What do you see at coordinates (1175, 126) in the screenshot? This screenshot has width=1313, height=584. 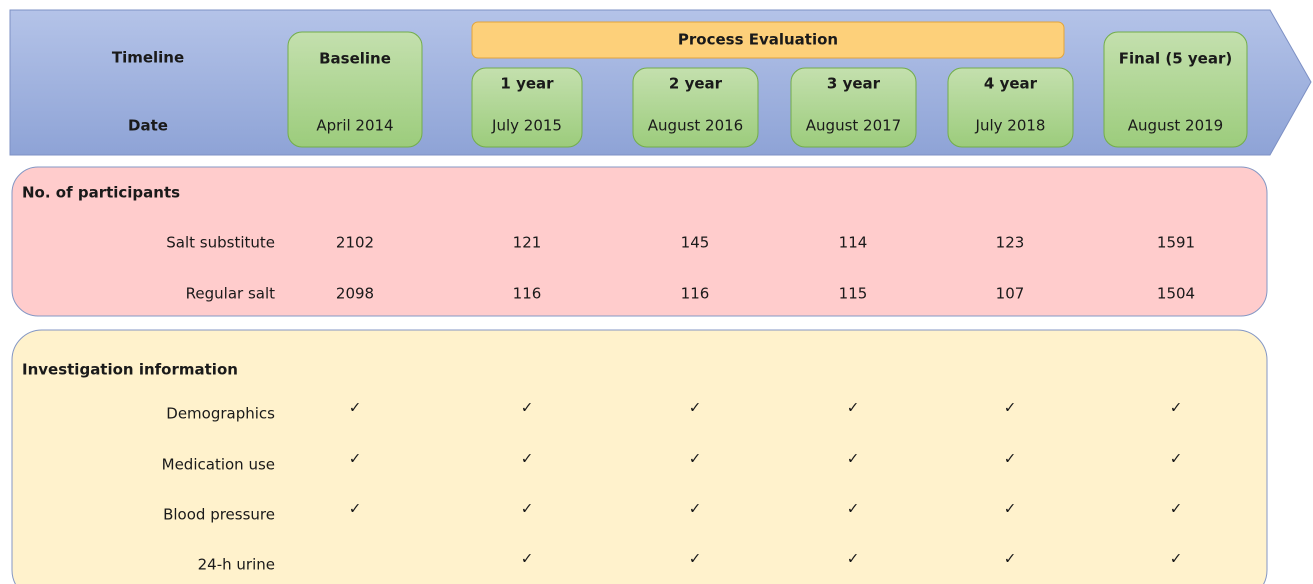 I see `stage-date: August 2019` at bounding box center [1175, 126].